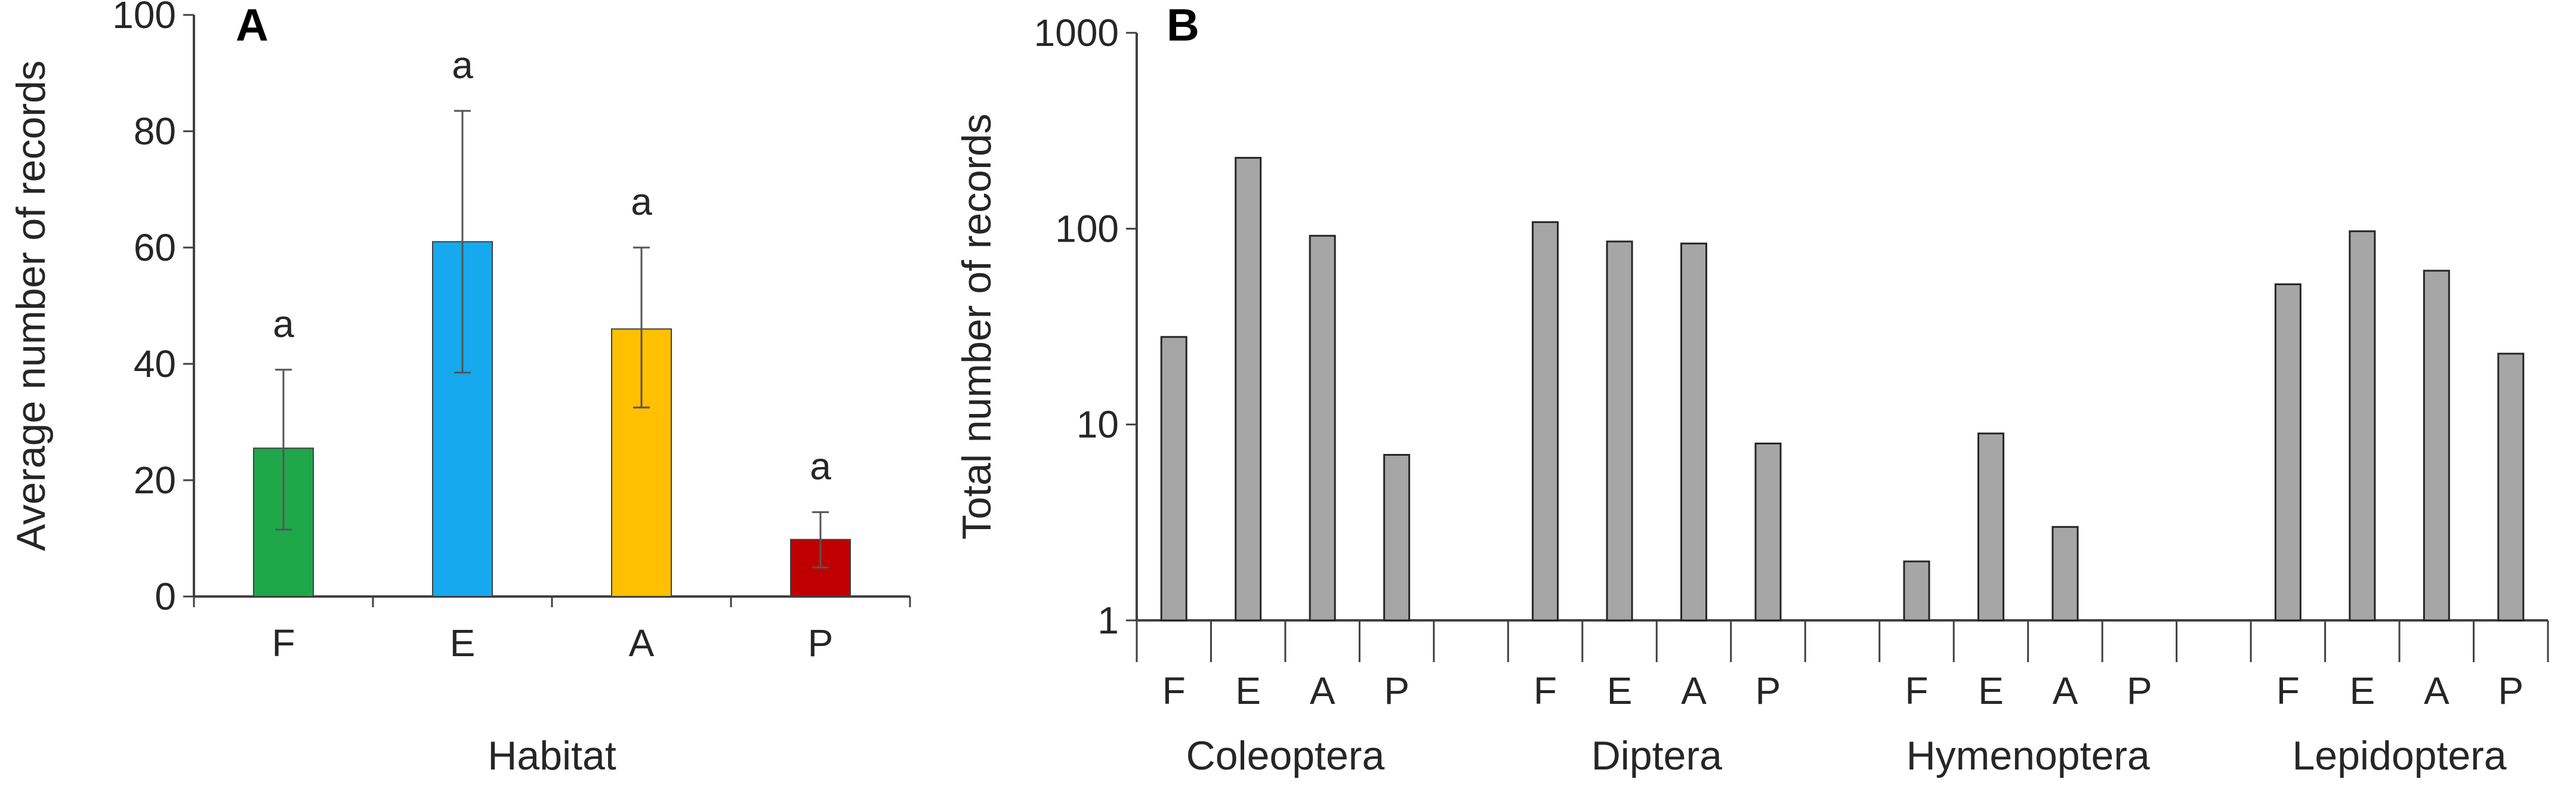  What do you see at coordinates (1076, 32) in the screenshot?
I see `panel-b-y-tick-label: 1000` at bounding box center [1076, 32].